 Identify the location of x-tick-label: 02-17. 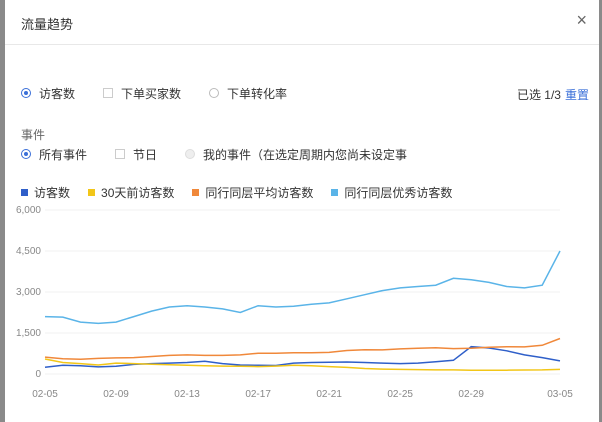
(258, 394).